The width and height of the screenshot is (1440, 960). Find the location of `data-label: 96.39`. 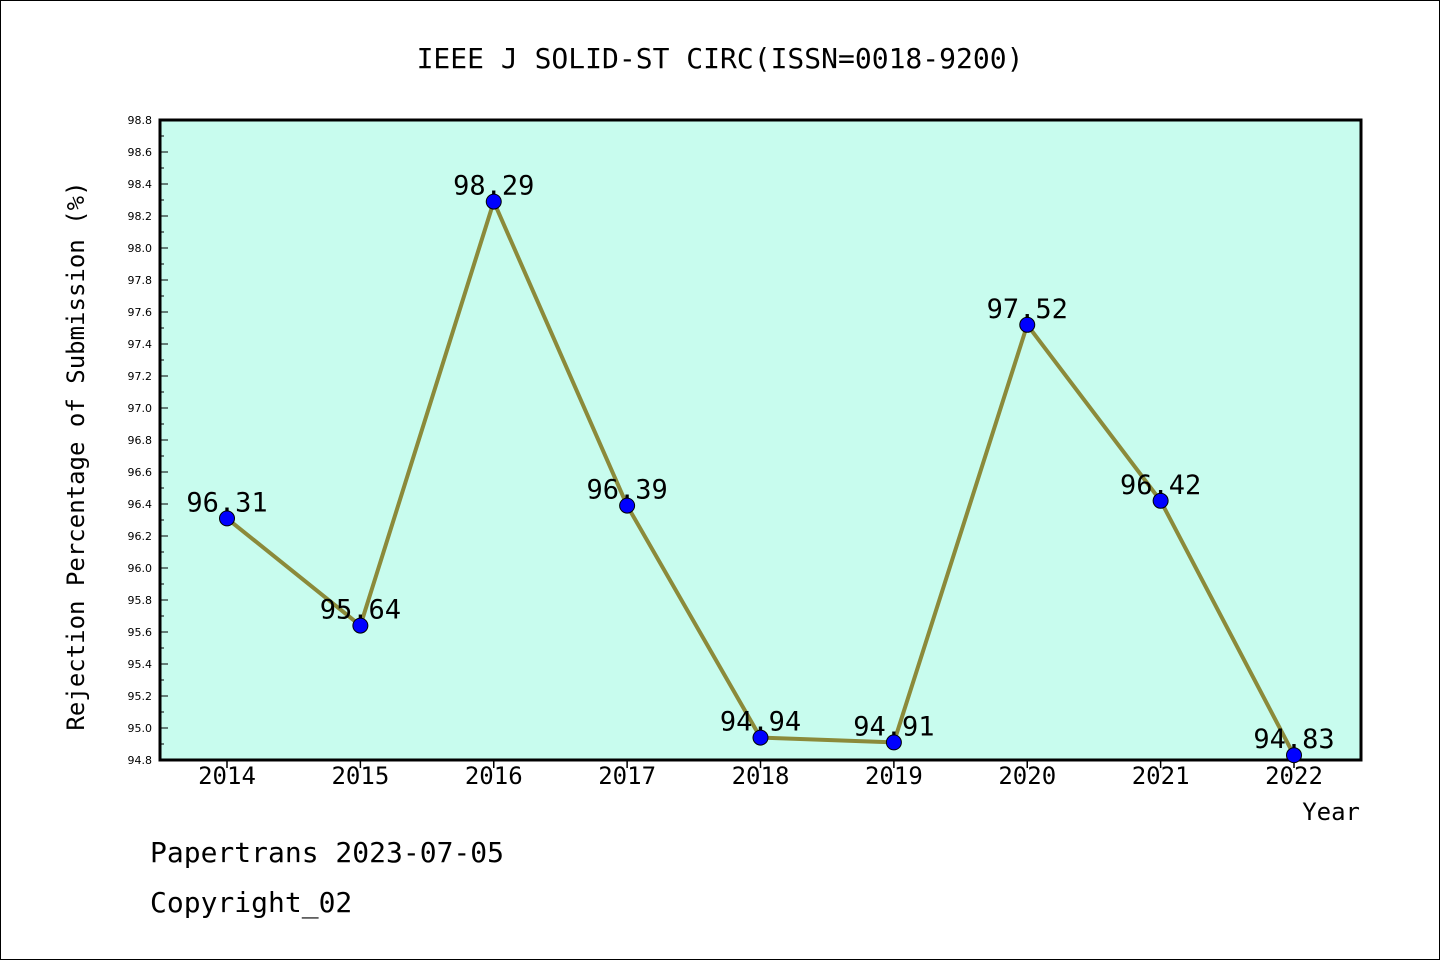

data-label: 96.39 is located at coordinates (626, 490).